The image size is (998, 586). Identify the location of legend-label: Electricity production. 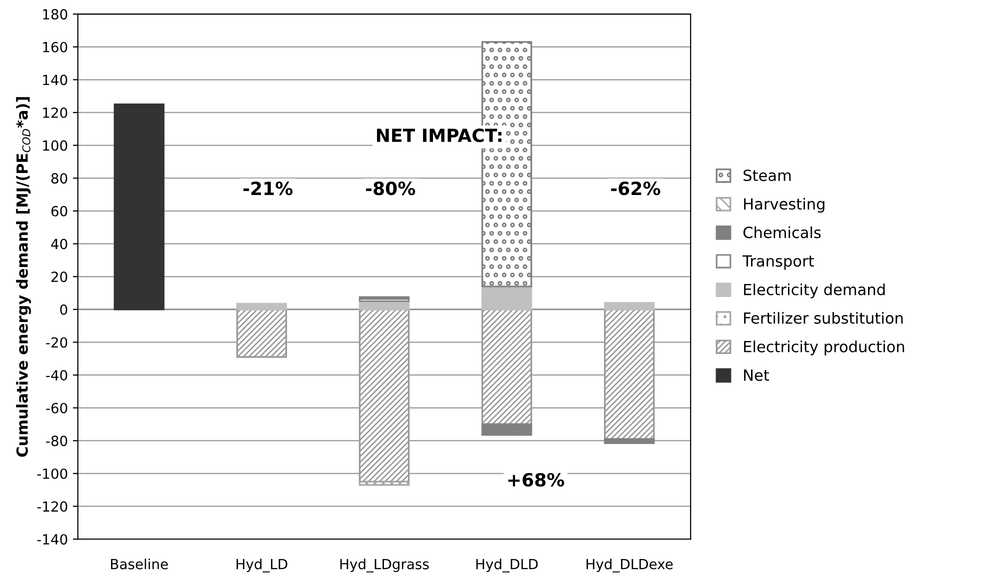
(824, 348).